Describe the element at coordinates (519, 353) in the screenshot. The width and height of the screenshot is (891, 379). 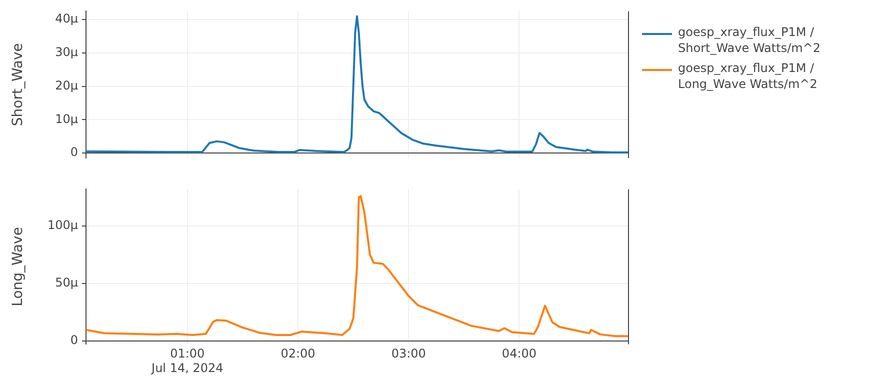
I see `x-tick-label: 04:00` at that location.